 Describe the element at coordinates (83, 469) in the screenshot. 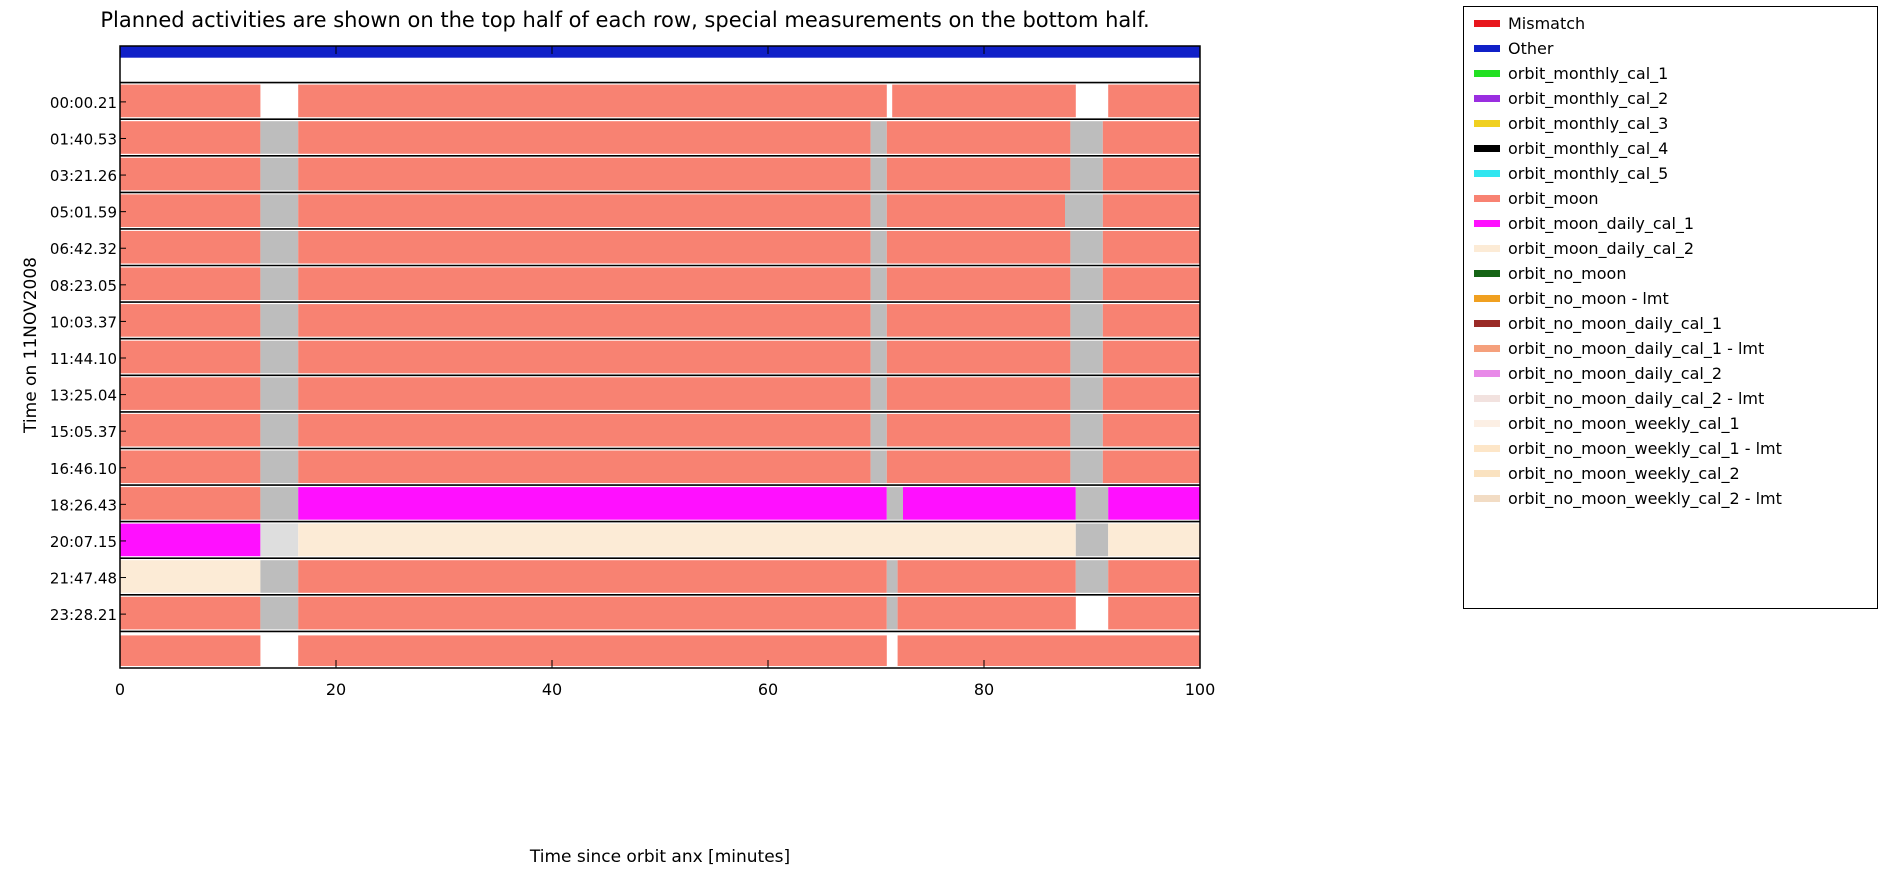

I see `y-tick-label: 16:46.10` at that location.